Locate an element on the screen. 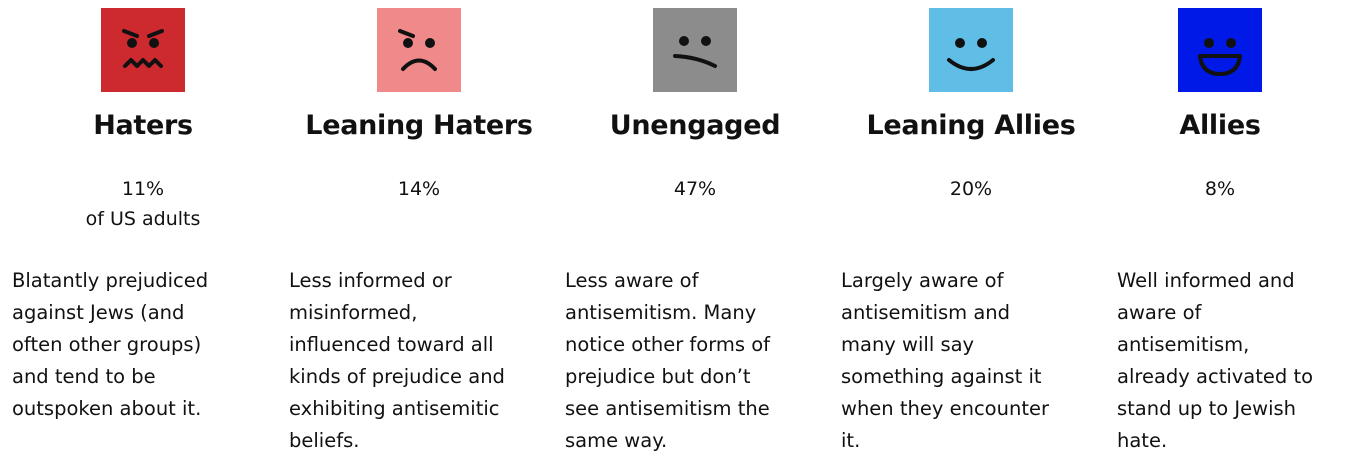  share: 47% is located at coordinates (695, 189).